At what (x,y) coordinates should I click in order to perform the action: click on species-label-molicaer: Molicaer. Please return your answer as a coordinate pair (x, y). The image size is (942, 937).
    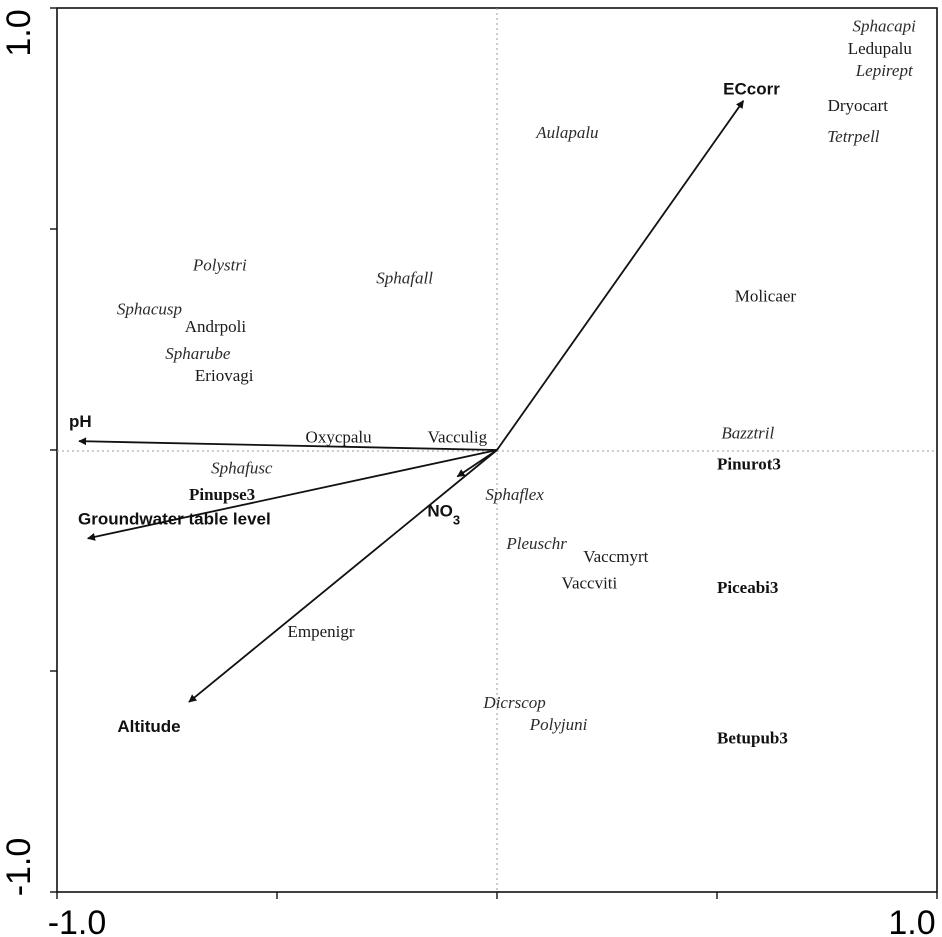
    Looking at the image, I should click on (766, 295).